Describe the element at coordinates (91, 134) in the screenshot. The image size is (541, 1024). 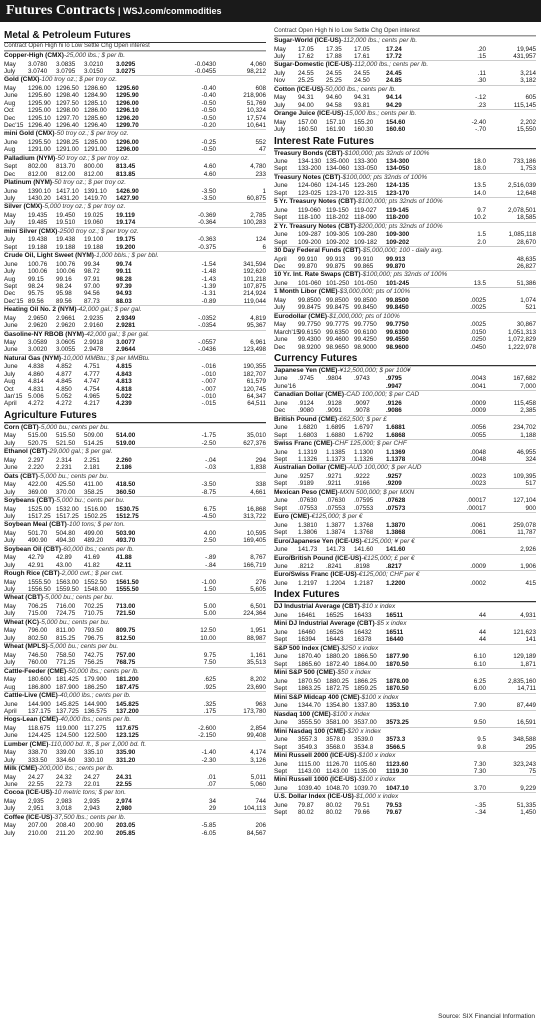
I see `contract-unit: -50 troy oz.; $ per troy oz.` at that location.